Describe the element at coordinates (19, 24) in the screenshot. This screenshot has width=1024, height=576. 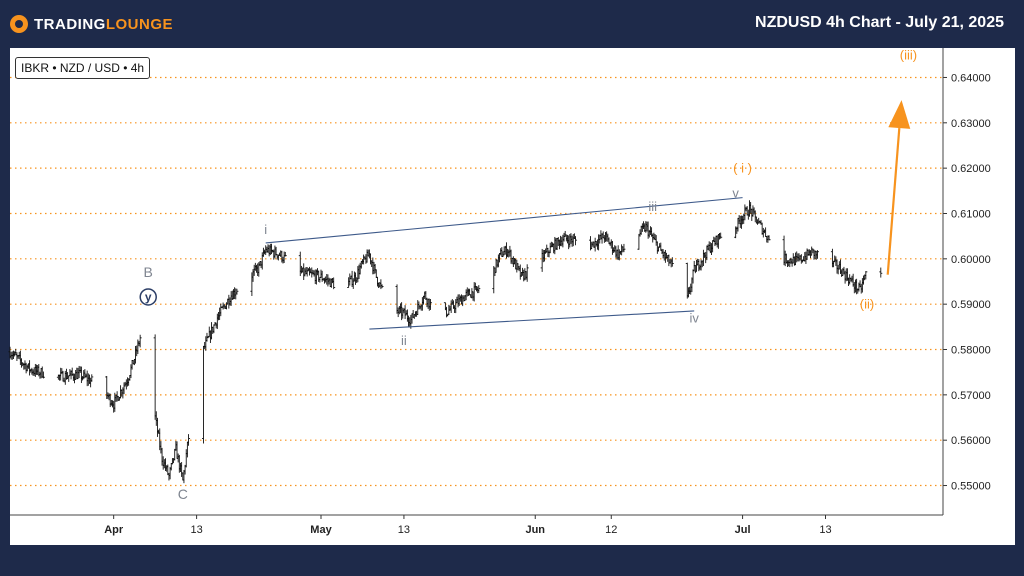
I see `logo-circle-icon` at that location.